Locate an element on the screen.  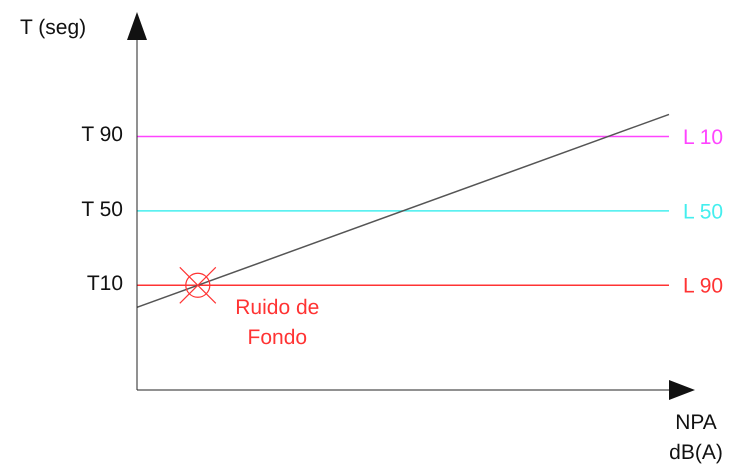
annotation: Ruido de Fondo is located at coordinates (277, 323).